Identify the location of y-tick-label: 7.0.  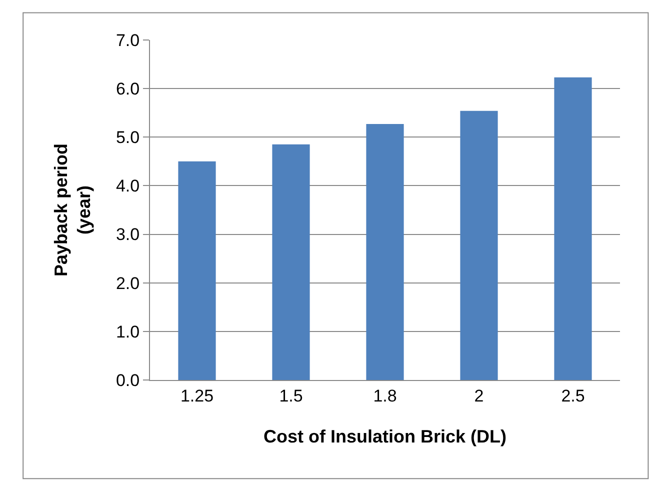
(128, 40).